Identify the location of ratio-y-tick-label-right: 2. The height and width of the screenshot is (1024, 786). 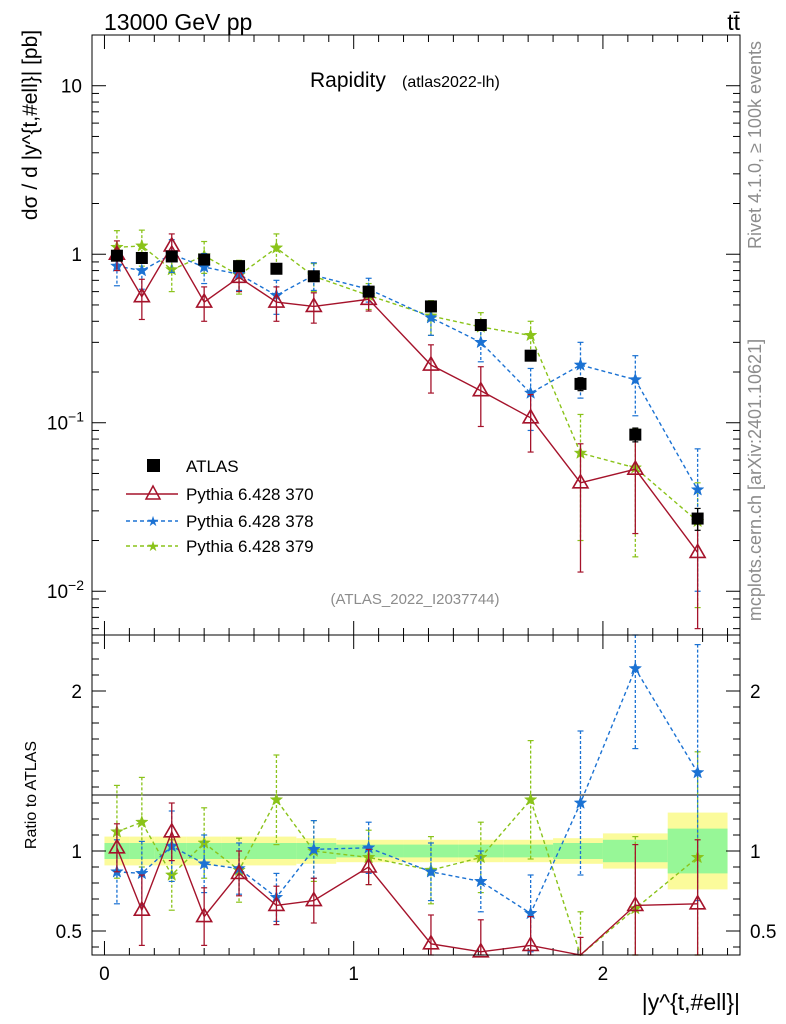
(755, 692).